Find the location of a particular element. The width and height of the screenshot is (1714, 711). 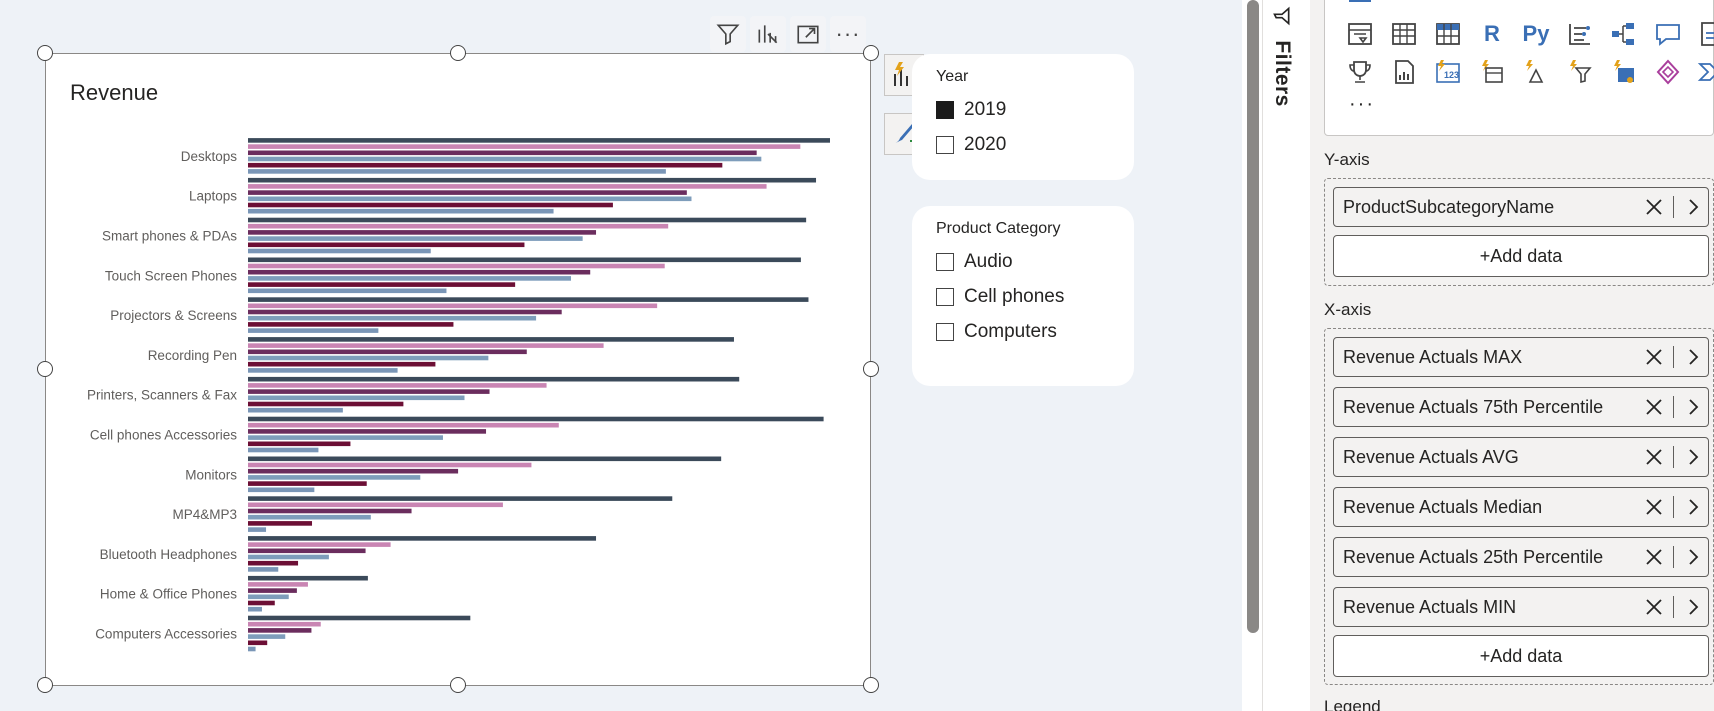

power-apps-card-icon: 123 is located at coordinates (1448, 72).